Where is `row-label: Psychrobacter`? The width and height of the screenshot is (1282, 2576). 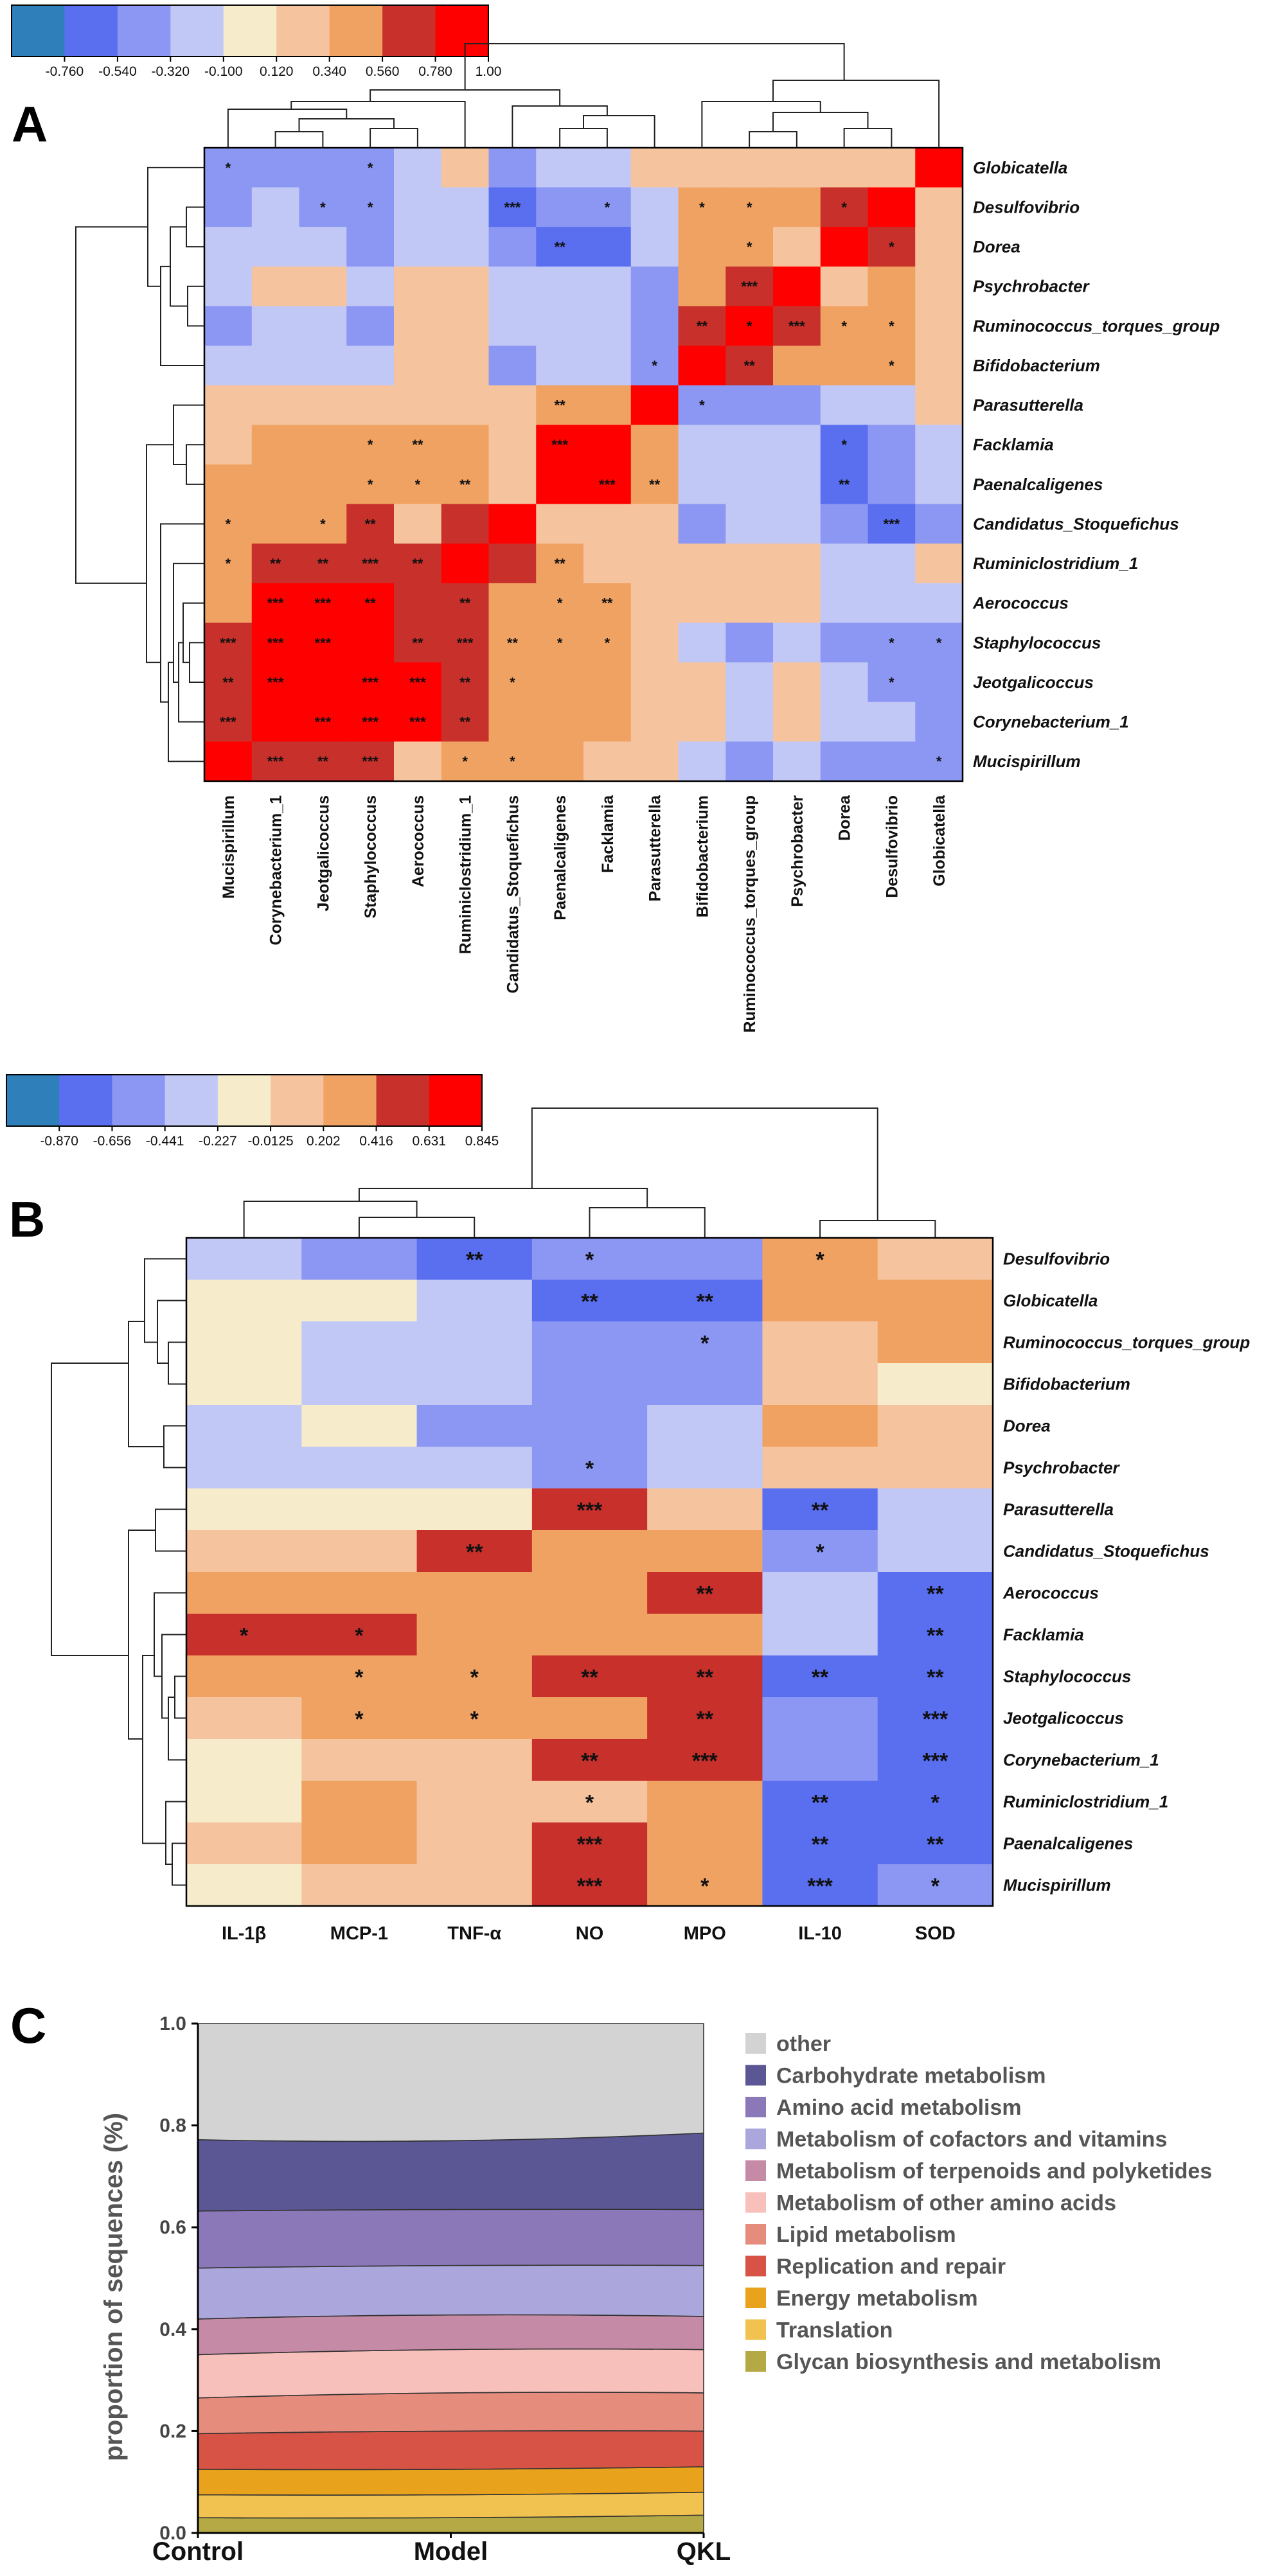
row-label: Psychrobacter is located at coordinates (1032, 286).